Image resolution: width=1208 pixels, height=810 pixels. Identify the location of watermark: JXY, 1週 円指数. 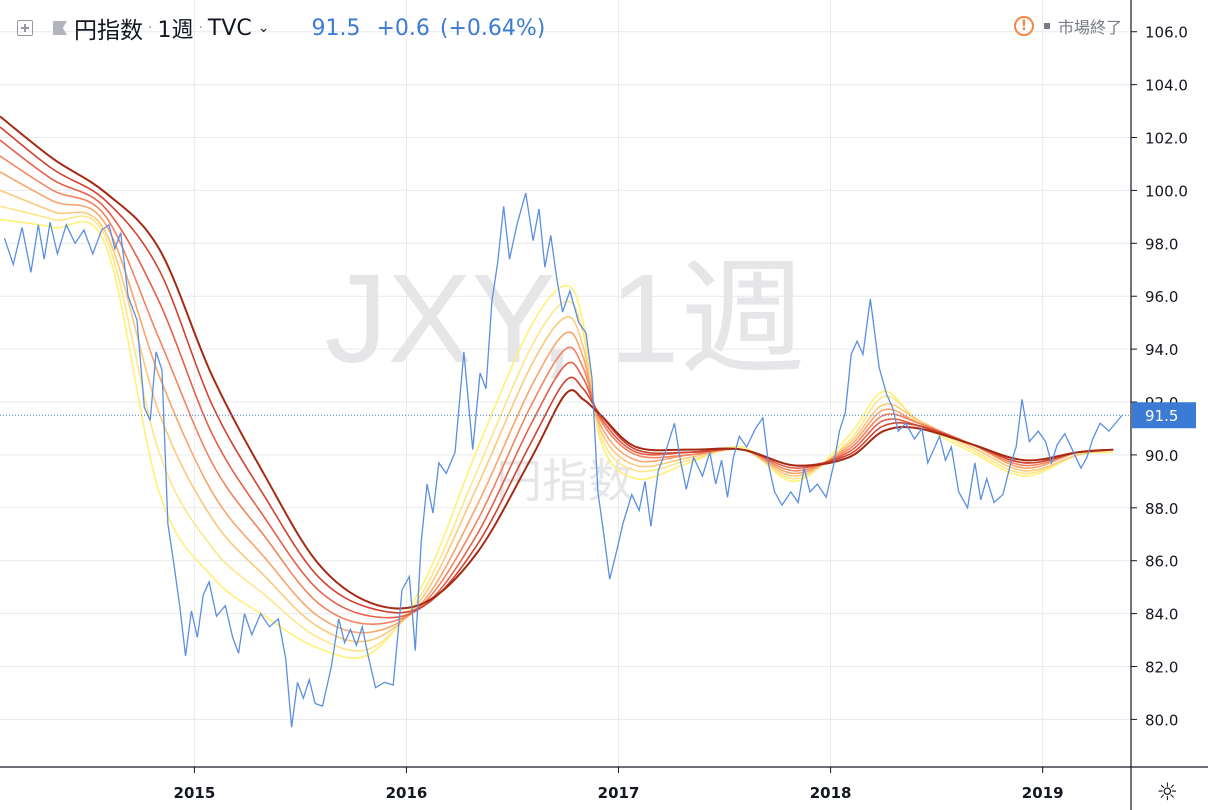
(565, 378).